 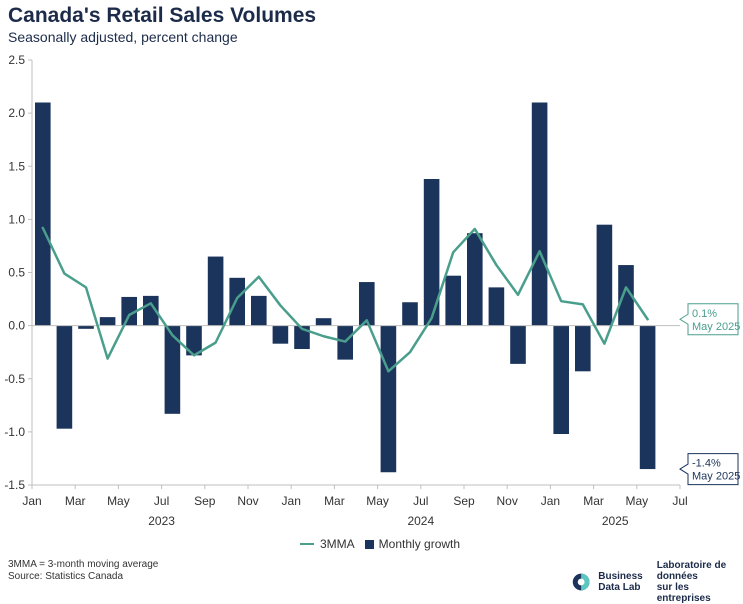 What do you see at coordinates (704, 314) in the screenshot?
I see `callout-3mma-value: 0.1%` at bounding box center [704, 314].